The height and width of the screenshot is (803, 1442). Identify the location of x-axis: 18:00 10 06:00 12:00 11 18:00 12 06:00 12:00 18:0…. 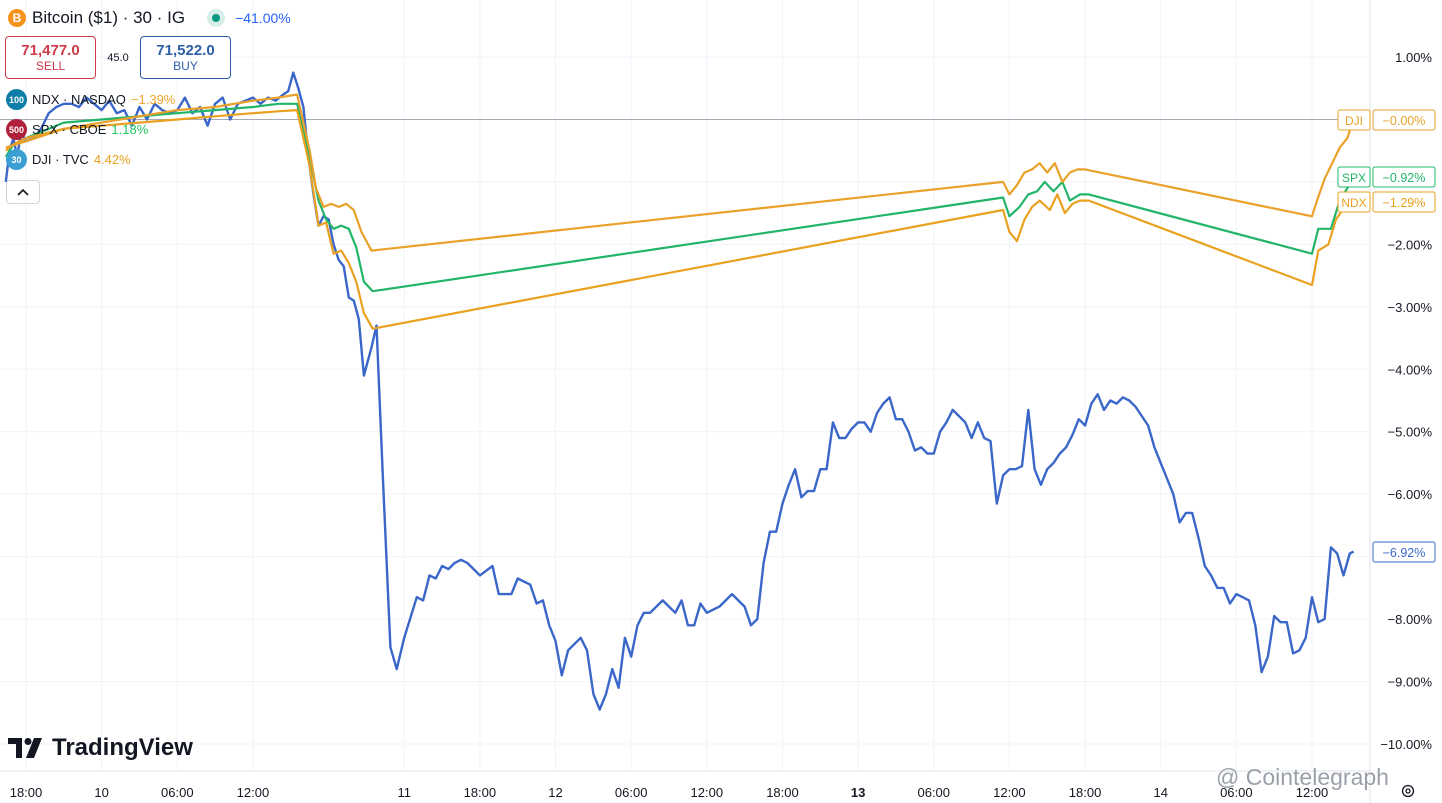
(669, 792).